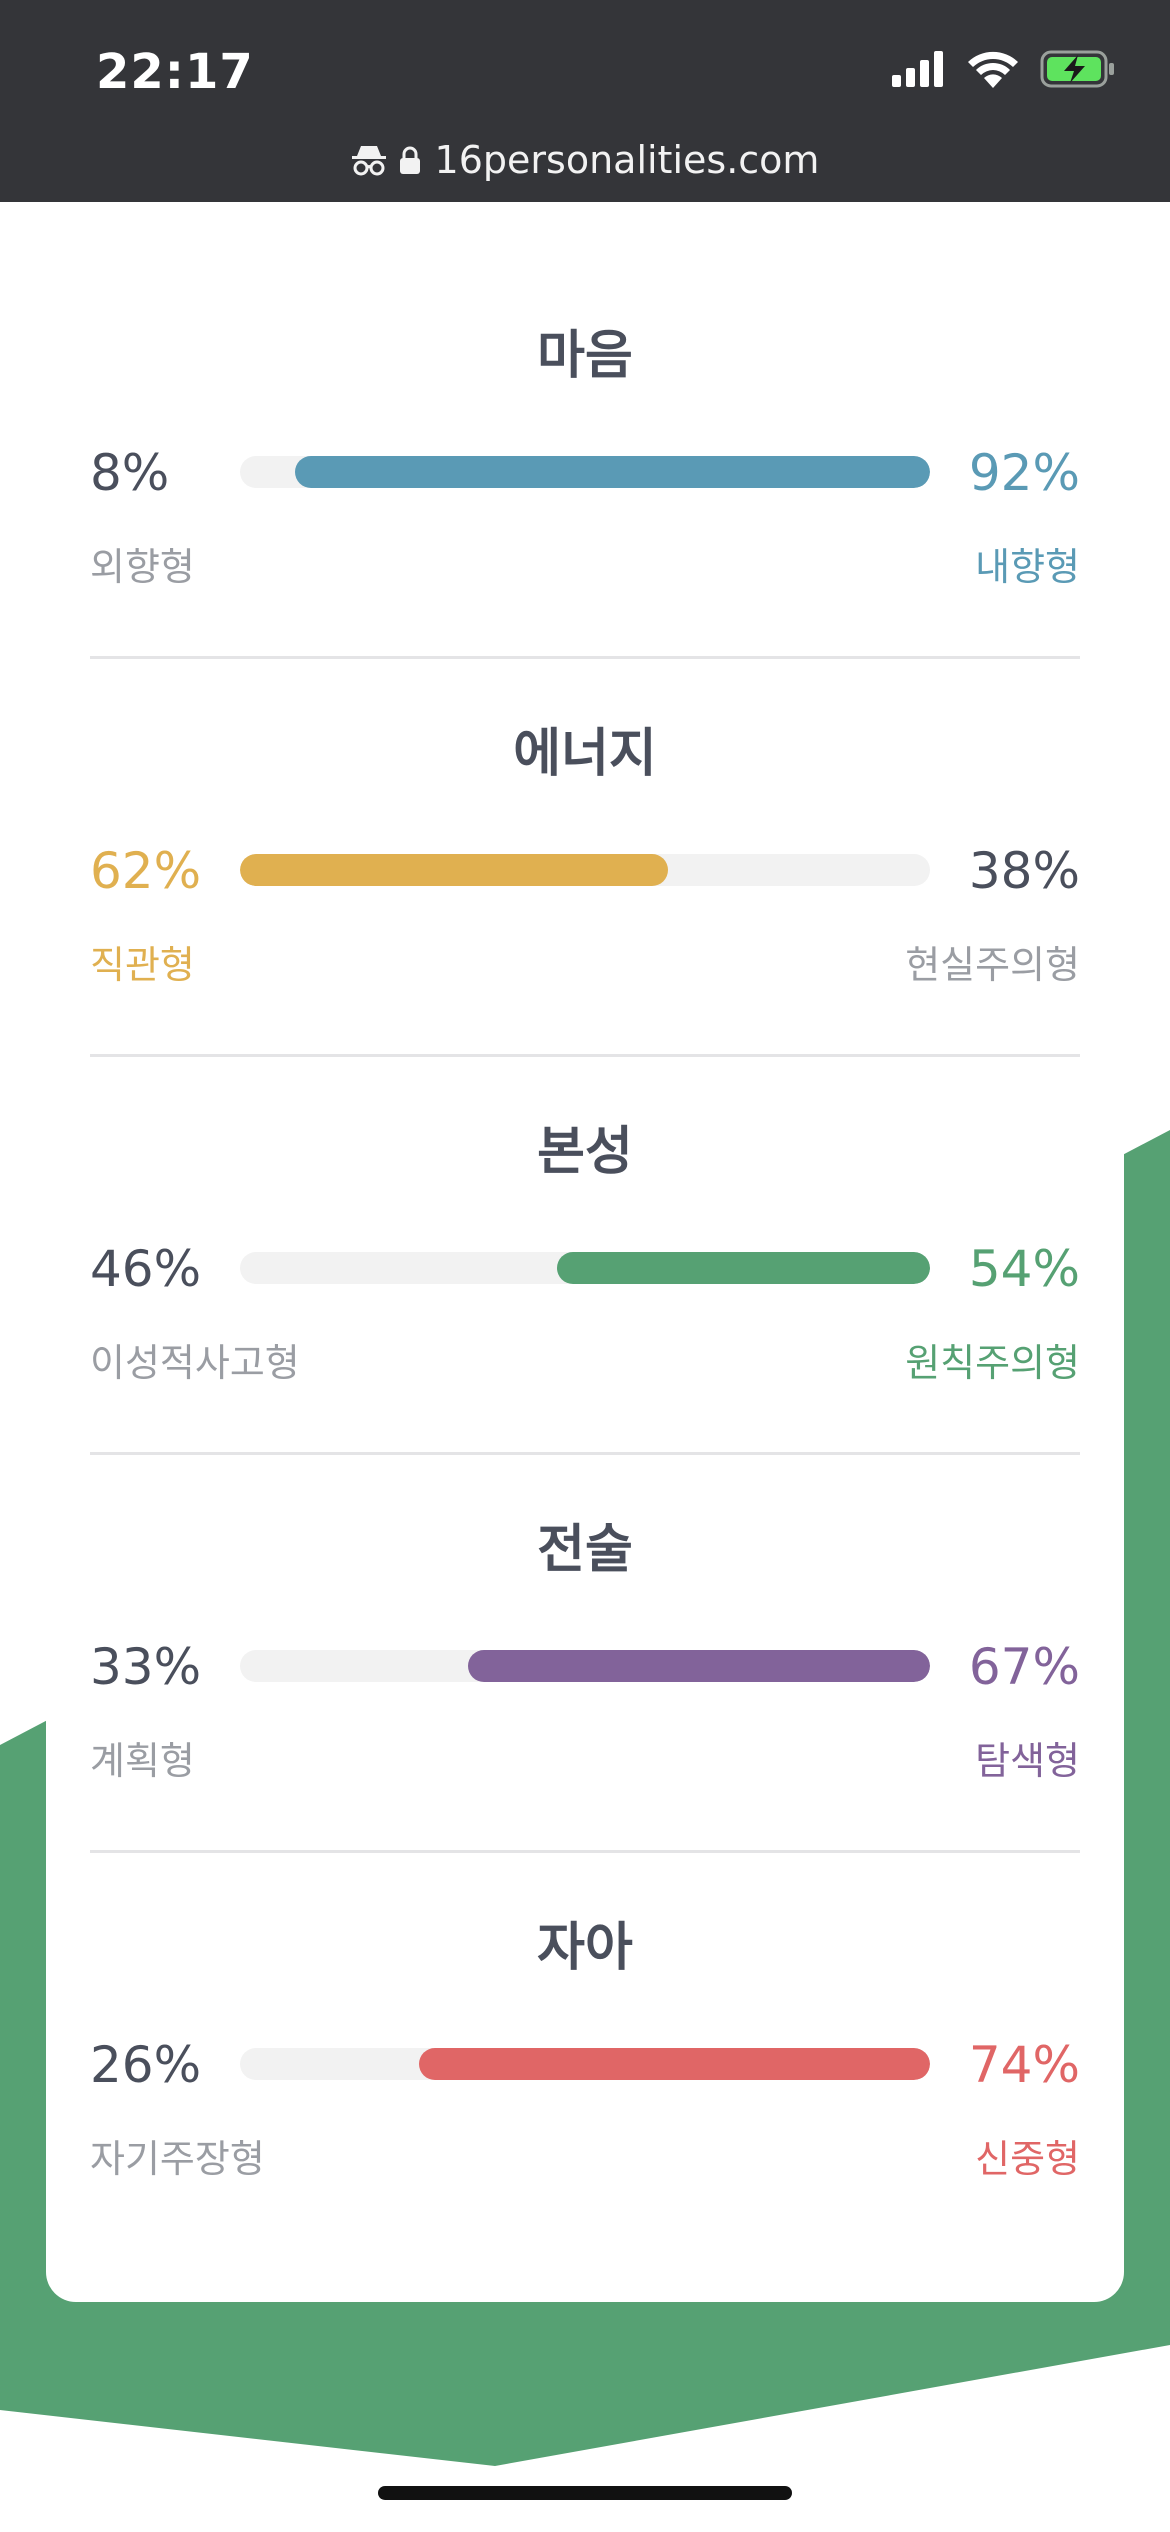 The width and height of the screenshot is (1170, 2532). Describe the element at coordinates (1077, 69) in the screenshot. I see `battery-charging-icon` at that location.